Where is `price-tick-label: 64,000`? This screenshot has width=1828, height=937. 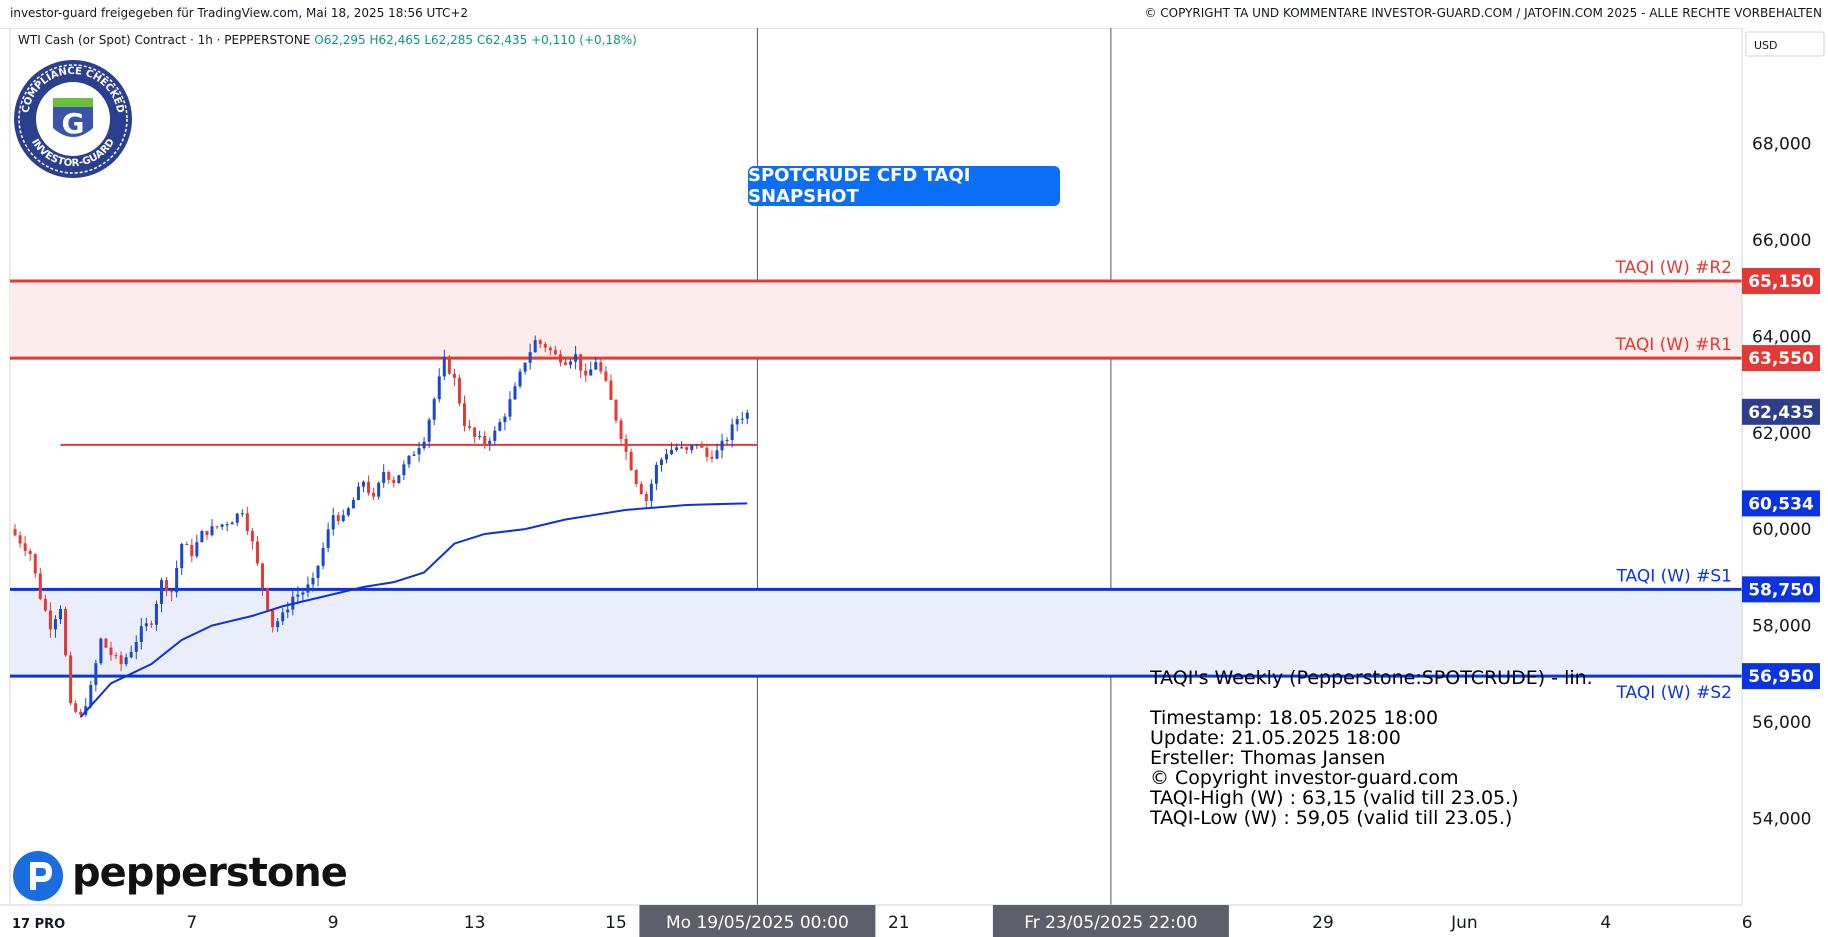 price-tick-label: 64,000 is located at coordinates (1781, 337).